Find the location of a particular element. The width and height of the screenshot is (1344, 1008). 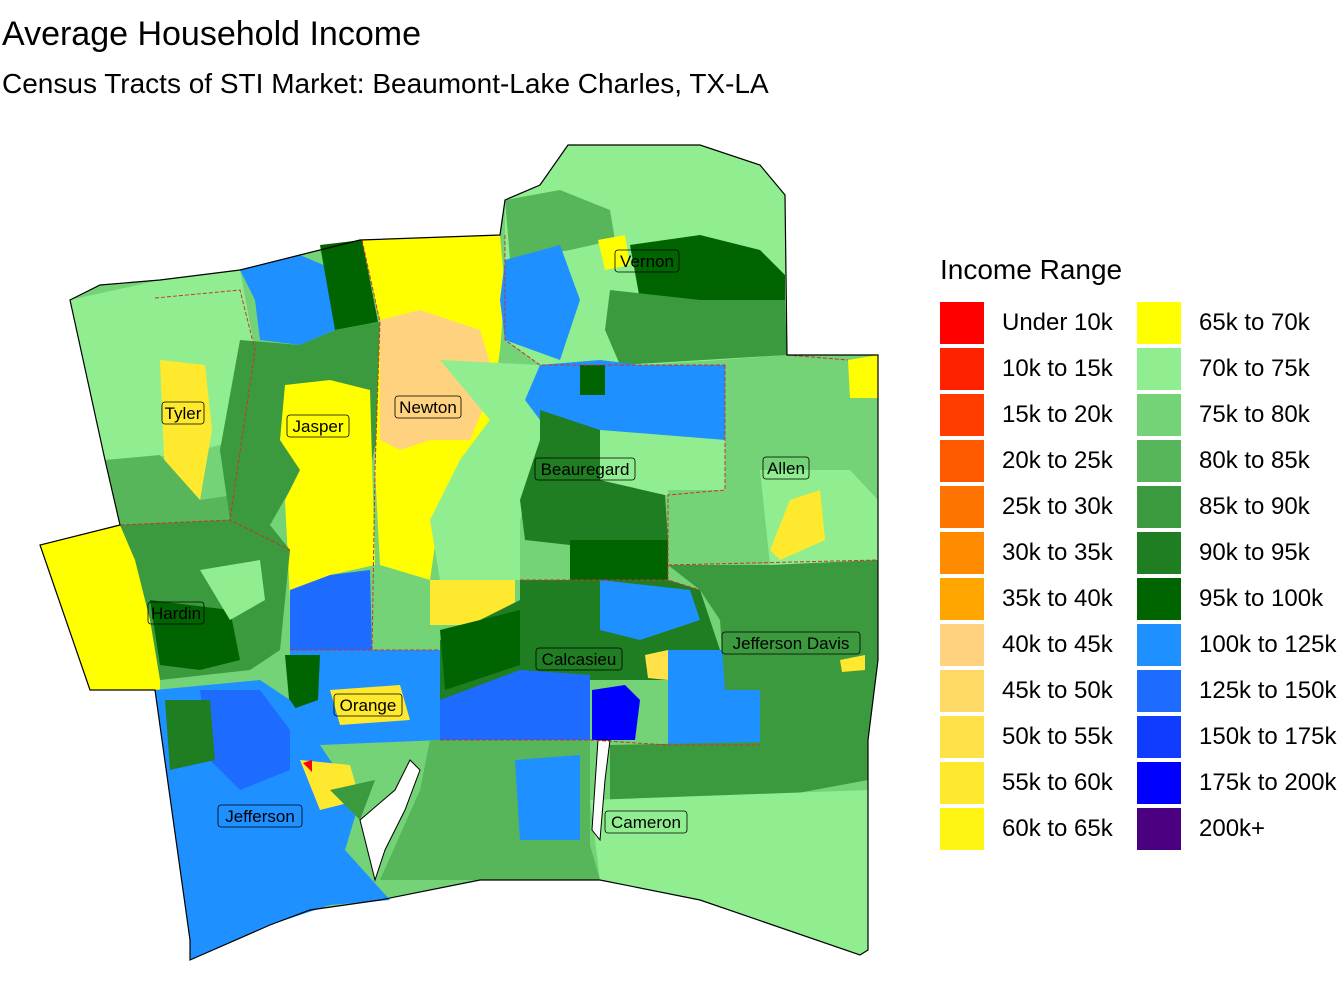

county-label-tyler: Tyler is located at coordinates (183, 413).